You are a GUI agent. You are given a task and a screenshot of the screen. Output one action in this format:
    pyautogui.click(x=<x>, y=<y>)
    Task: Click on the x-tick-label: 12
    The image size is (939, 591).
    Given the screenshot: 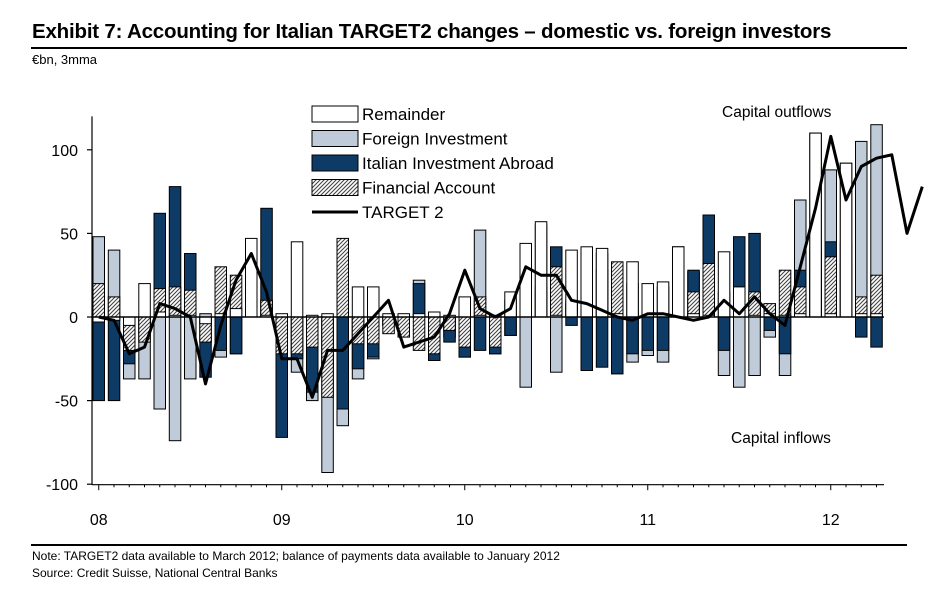 What is the action you would take?
    pyautogui.click(x=831, y=520)
    